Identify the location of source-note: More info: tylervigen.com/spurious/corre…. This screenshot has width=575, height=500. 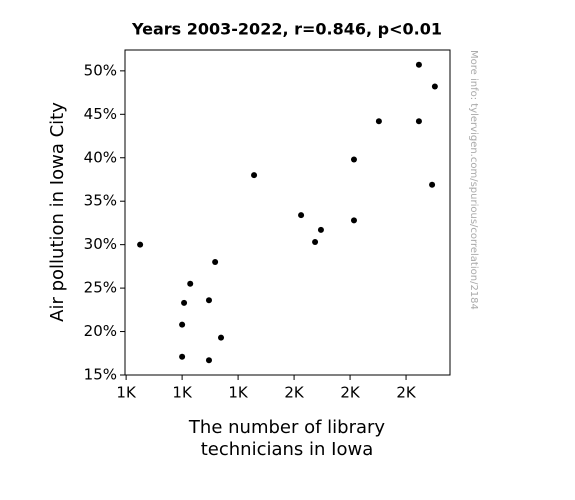
(473, 180).